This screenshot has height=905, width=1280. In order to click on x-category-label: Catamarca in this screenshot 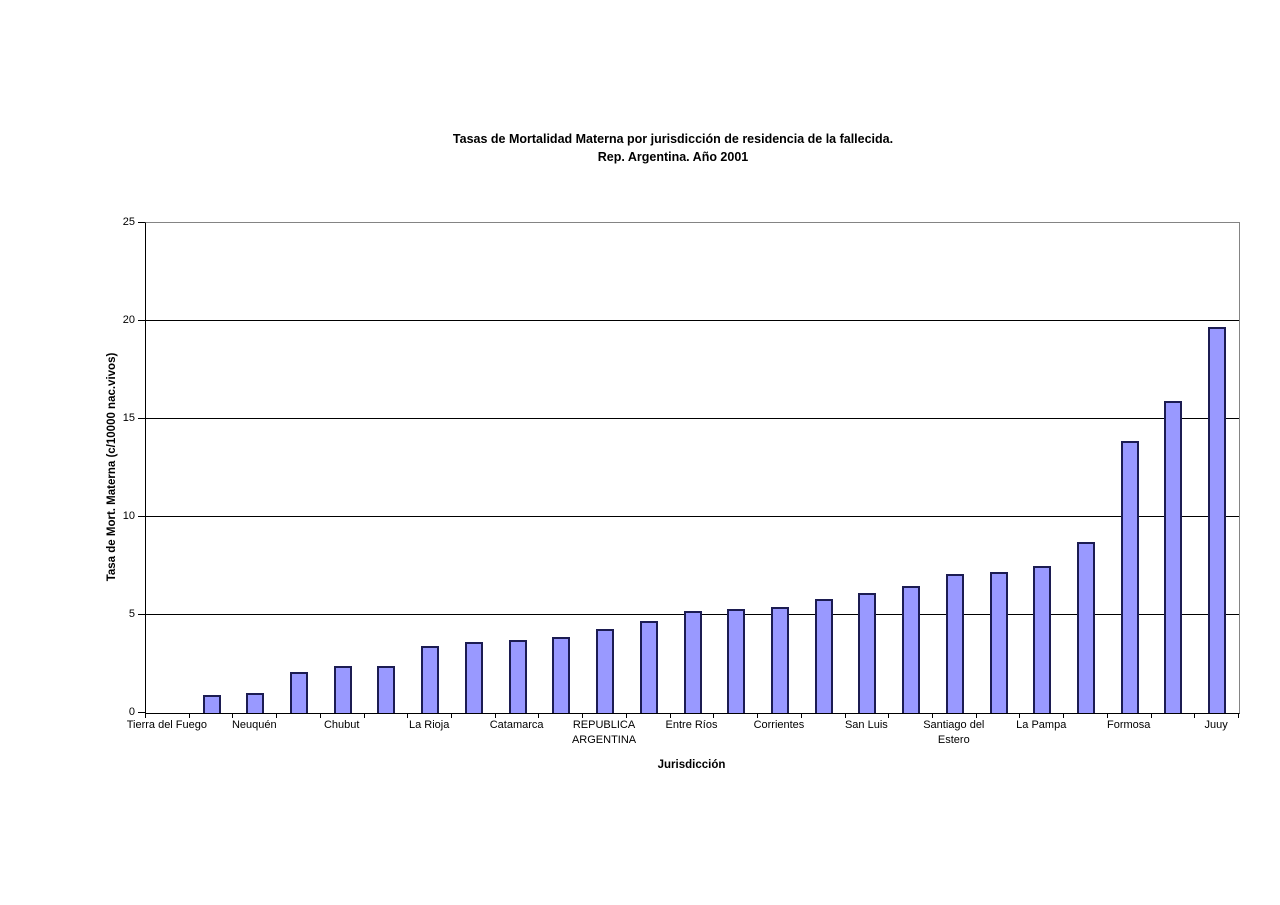, I will do `click(516, 725)`.